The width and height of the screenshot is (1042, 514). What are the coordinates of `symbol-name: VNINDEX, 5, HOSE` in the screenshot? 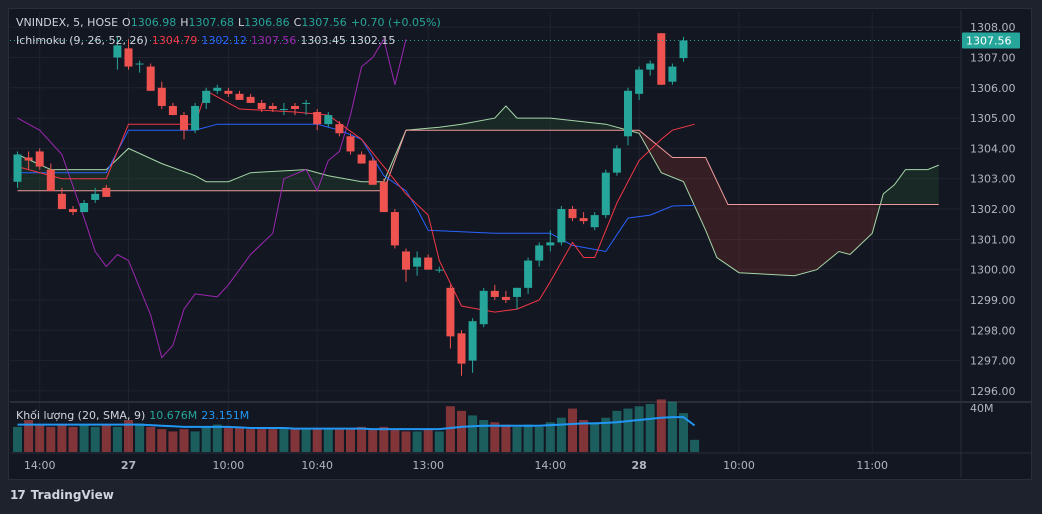 It's located at (67, 22).